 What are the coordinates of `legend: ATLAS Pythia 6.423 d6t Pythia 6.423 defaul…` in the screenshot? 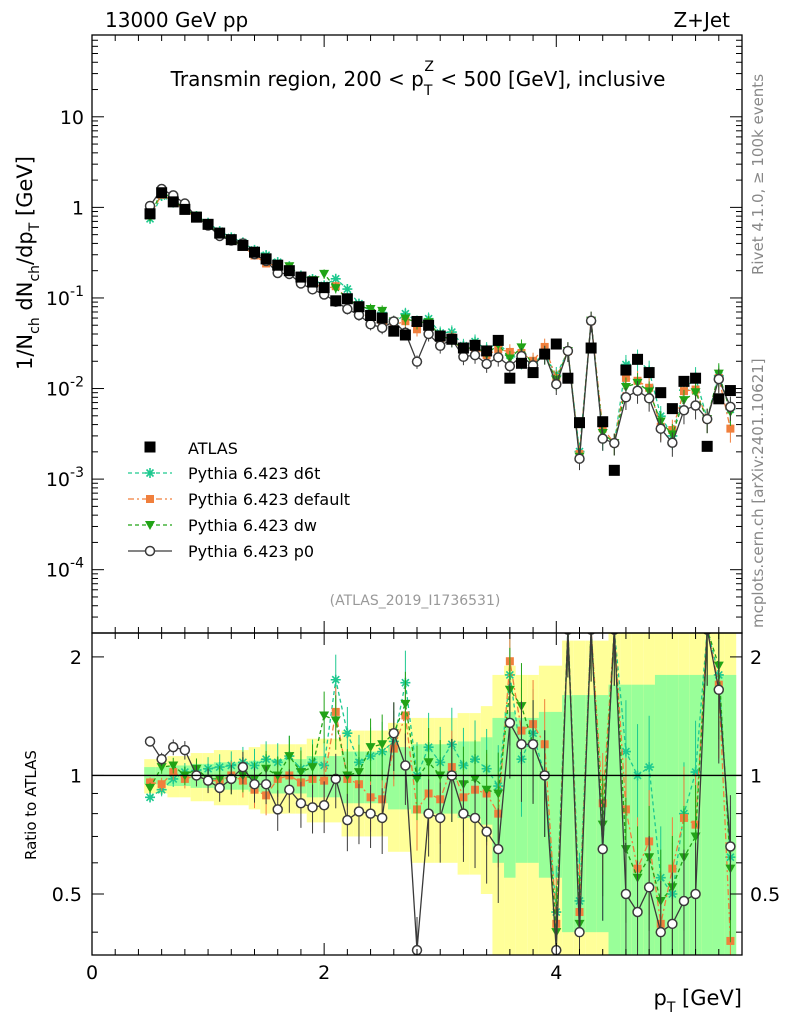 It's located at (239, 500).